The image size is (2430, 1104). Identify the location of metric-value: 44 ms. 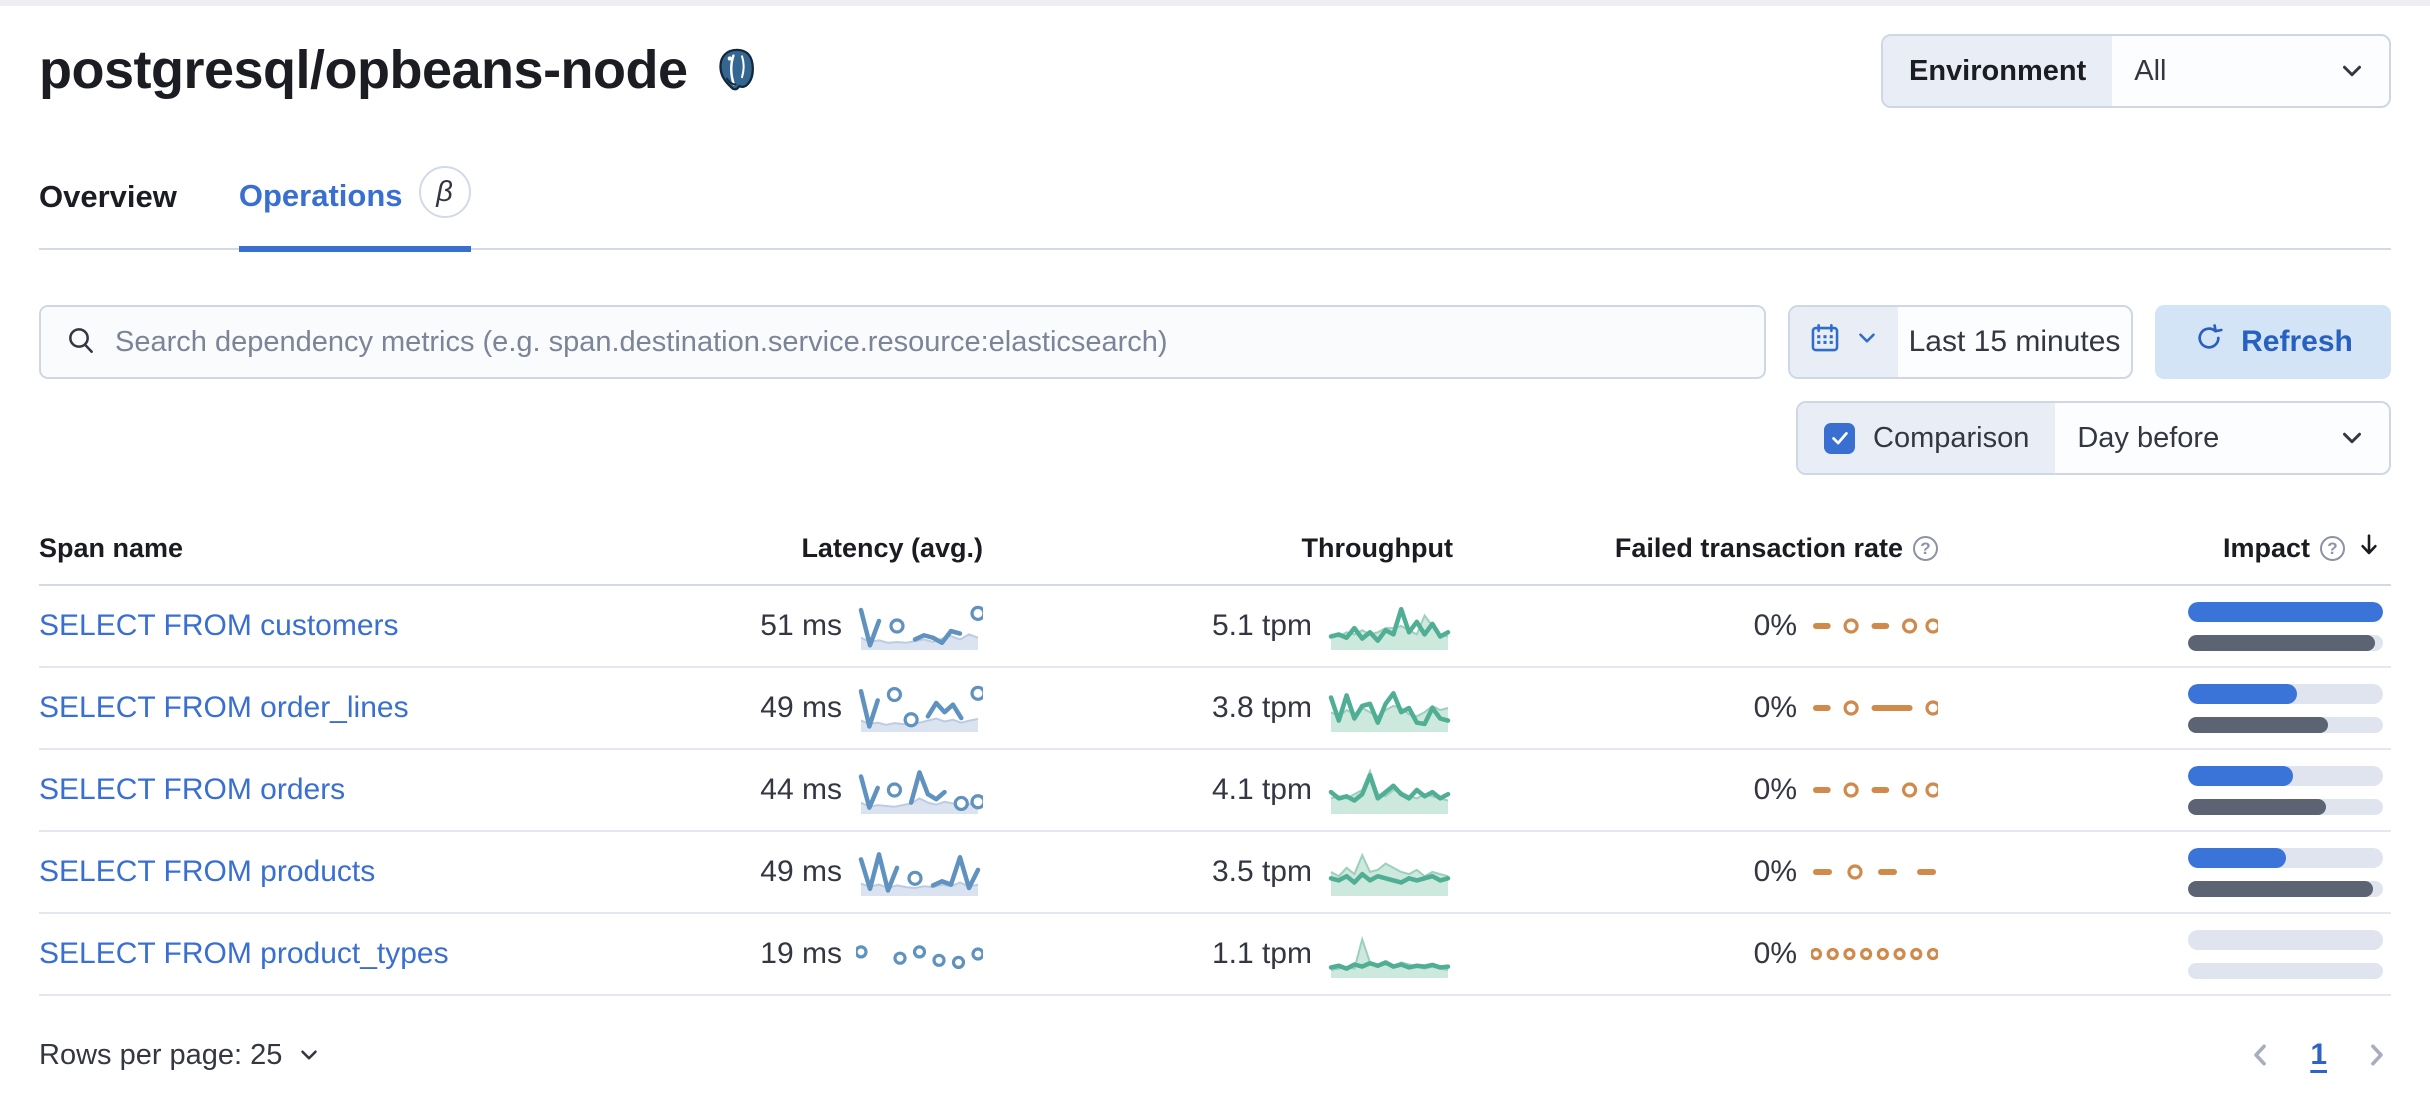
(801, 789).